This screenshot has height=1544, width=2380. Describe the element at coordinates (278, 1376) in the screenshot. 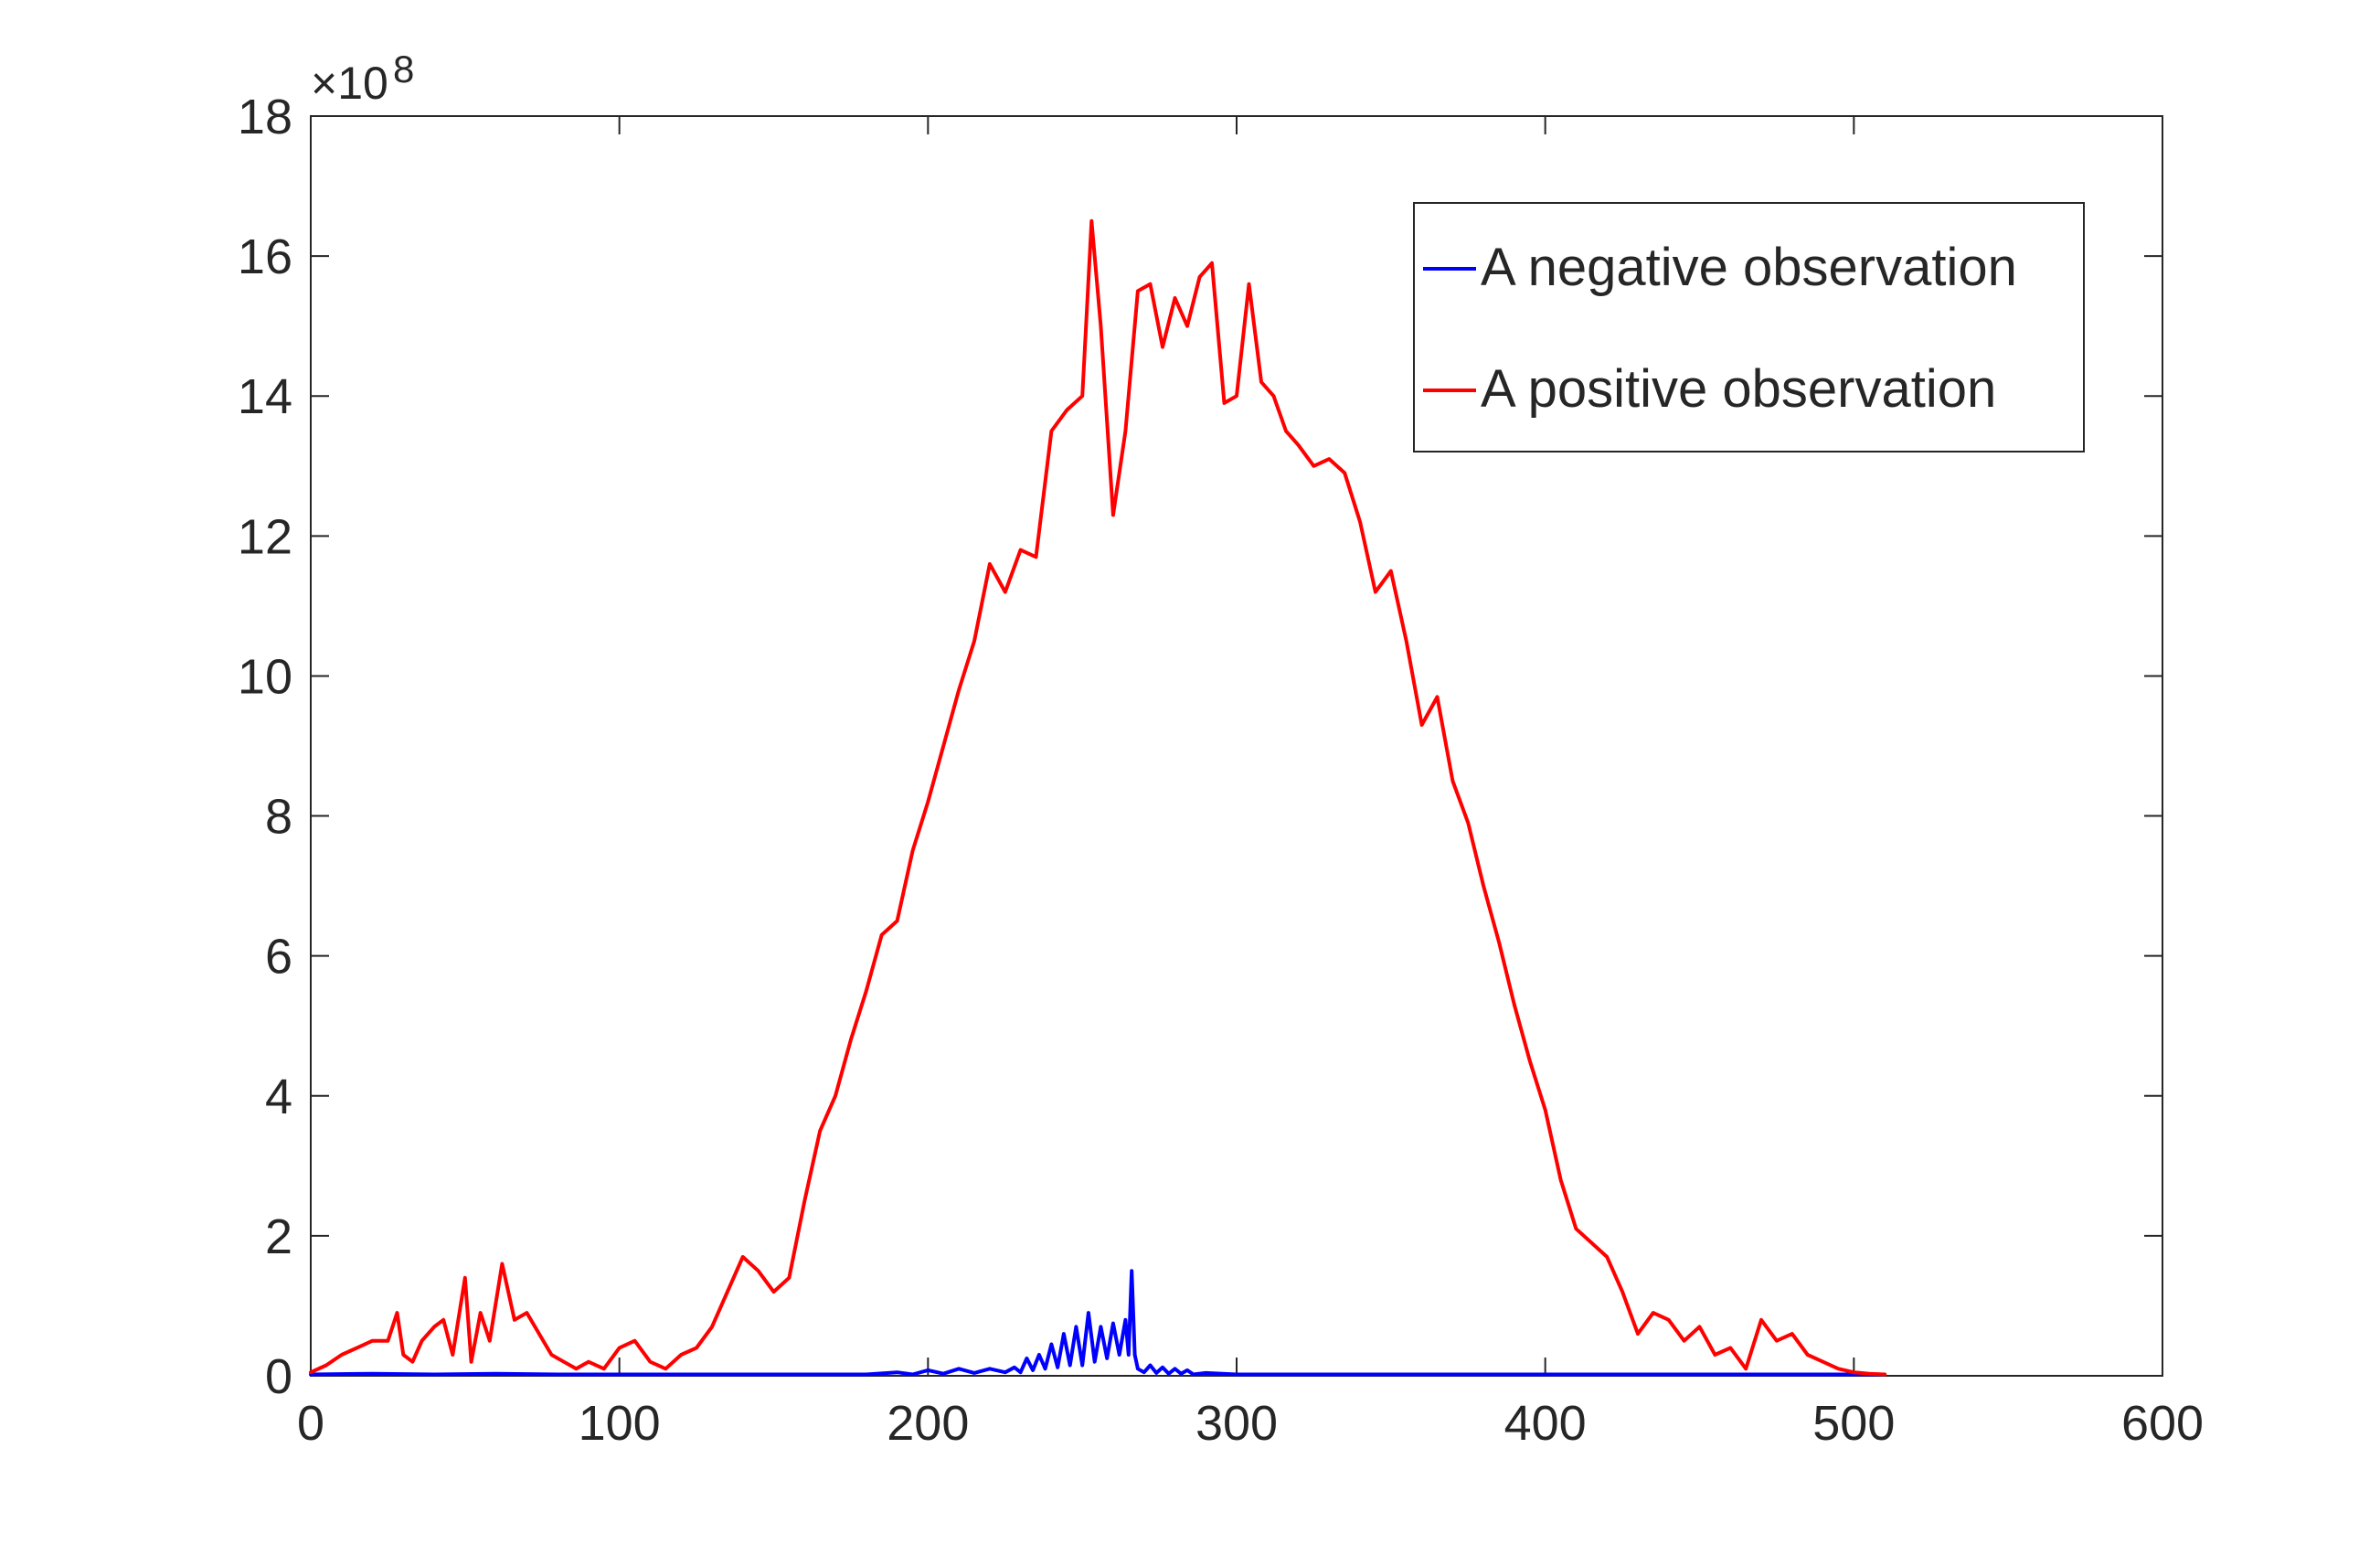

I see `y-tick-label: 0` at that location.